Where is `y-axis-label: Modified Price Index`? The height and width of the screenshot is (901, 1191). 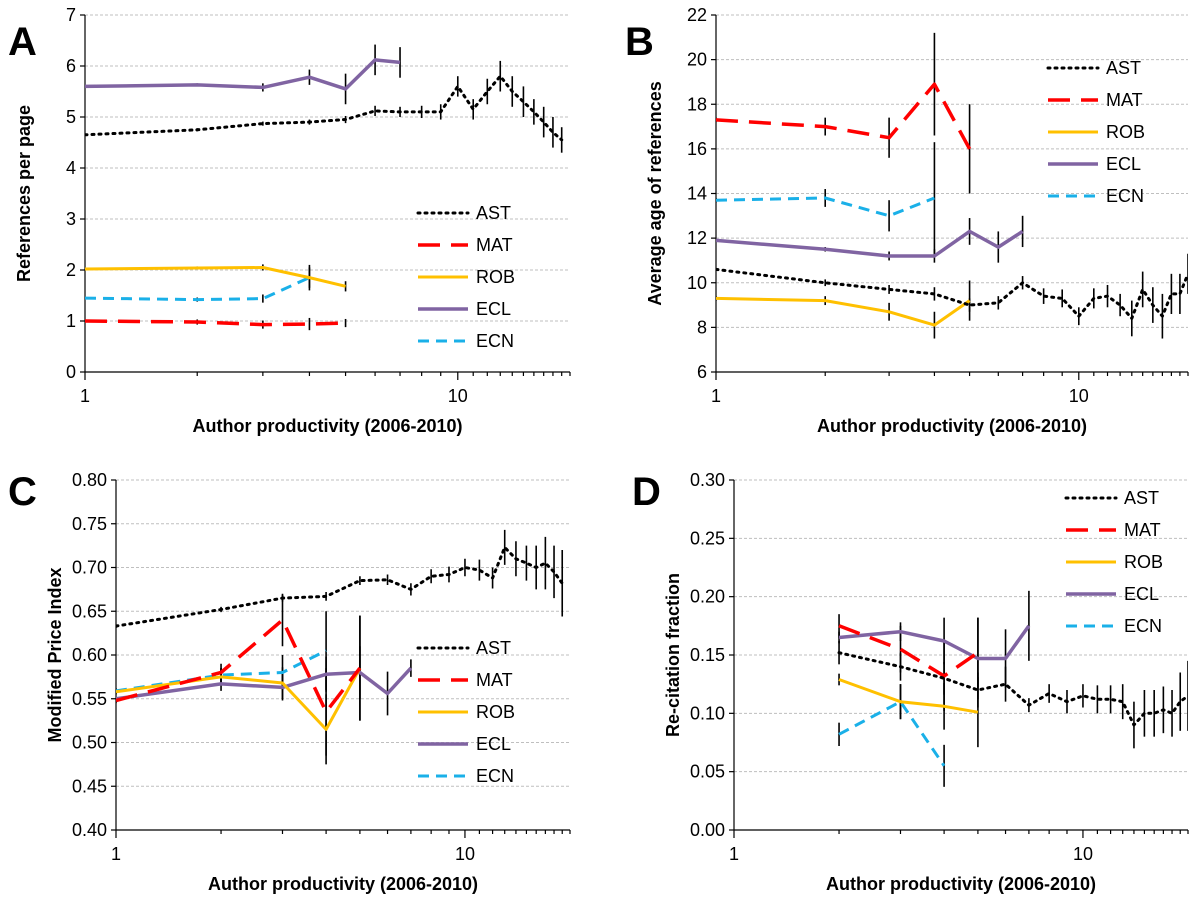
y-axis-label: Modified Price Index is located at coordinates (55, 654).